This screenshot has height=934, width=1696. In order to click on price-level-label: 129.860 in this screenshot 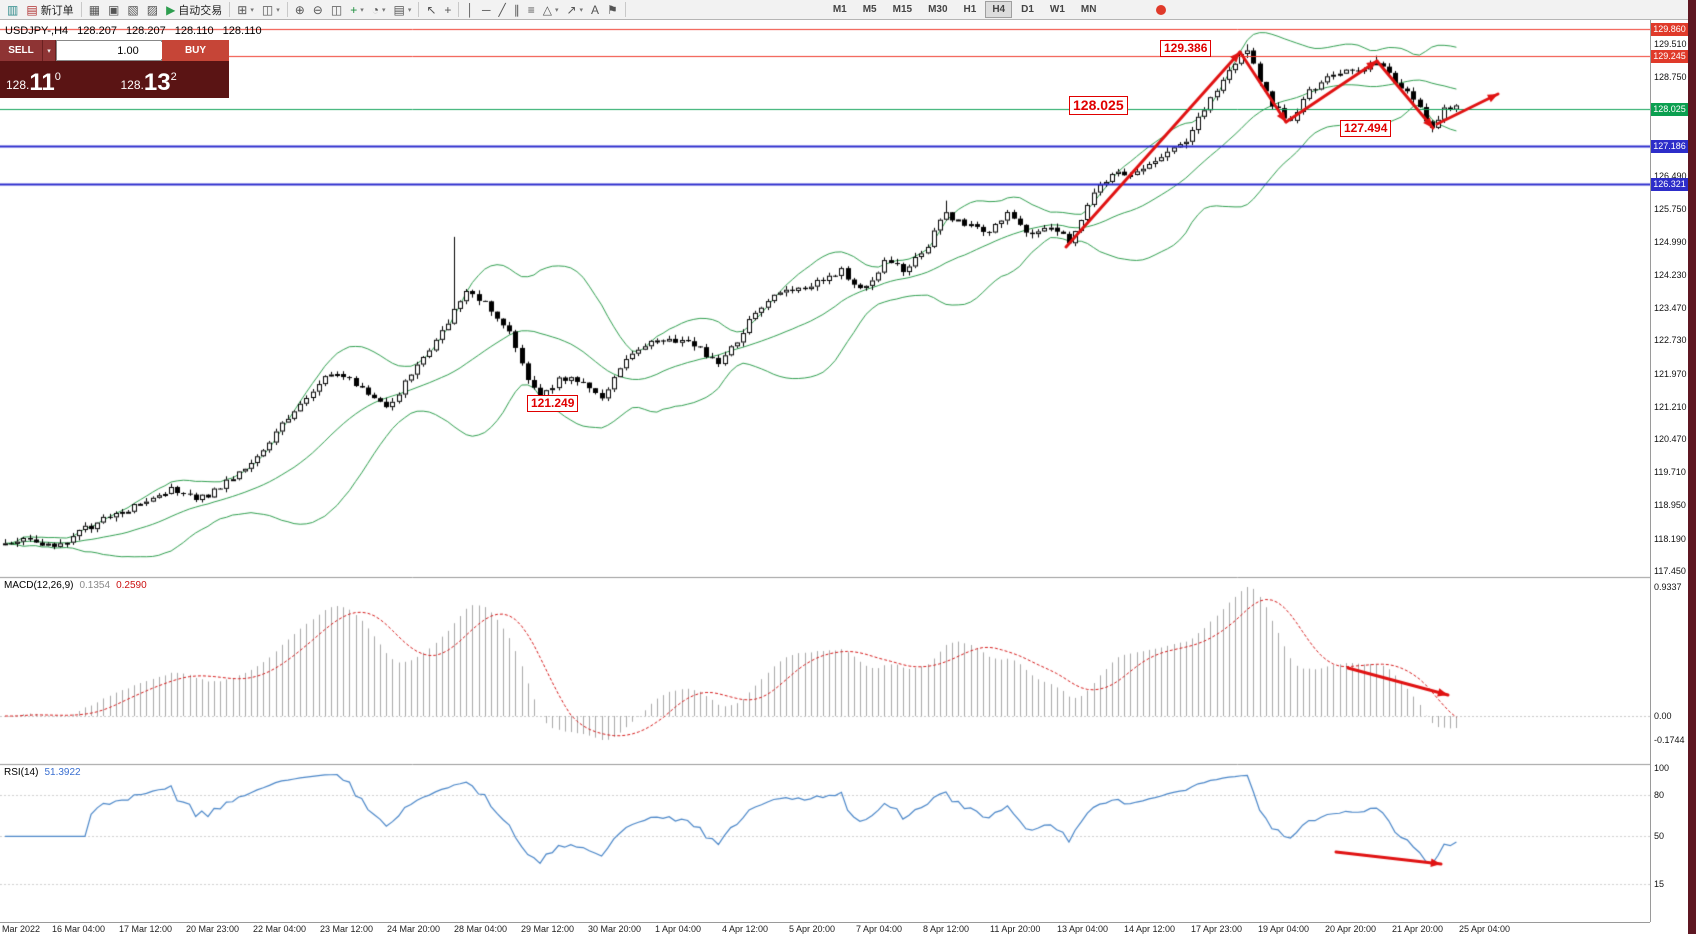, I will do `click(1669, 29)`.